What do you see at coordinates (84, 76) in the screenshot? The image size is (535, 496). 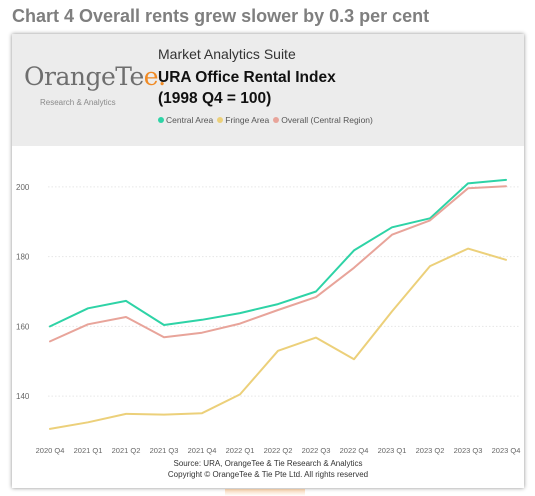 I see `logo-text-main: OrangeTe` at bounding box center [84, 76].